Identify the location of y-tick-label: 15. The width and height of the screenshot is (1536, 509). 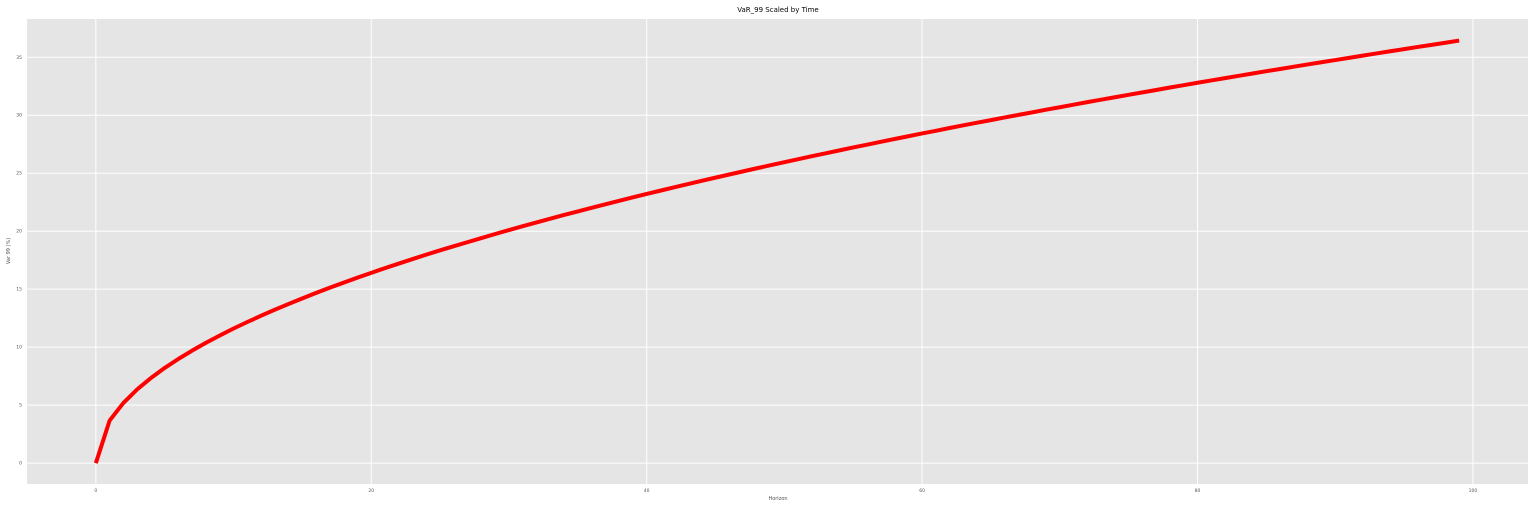
(19, 290).